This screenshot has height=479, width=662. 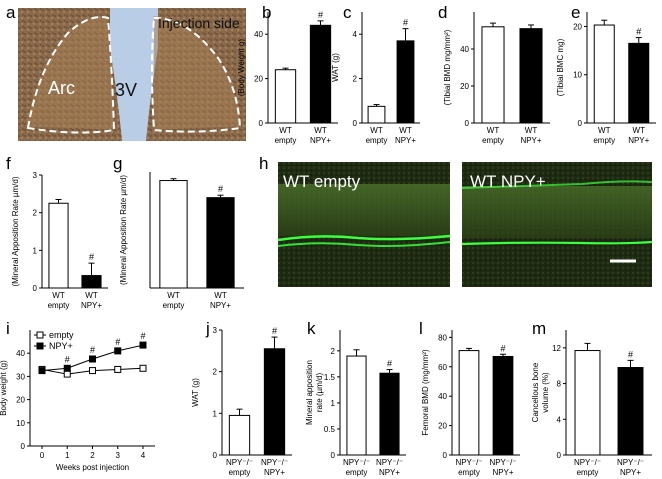 I want to click on chart-i-legend-label-0: empty, so click(x=61, y=335).